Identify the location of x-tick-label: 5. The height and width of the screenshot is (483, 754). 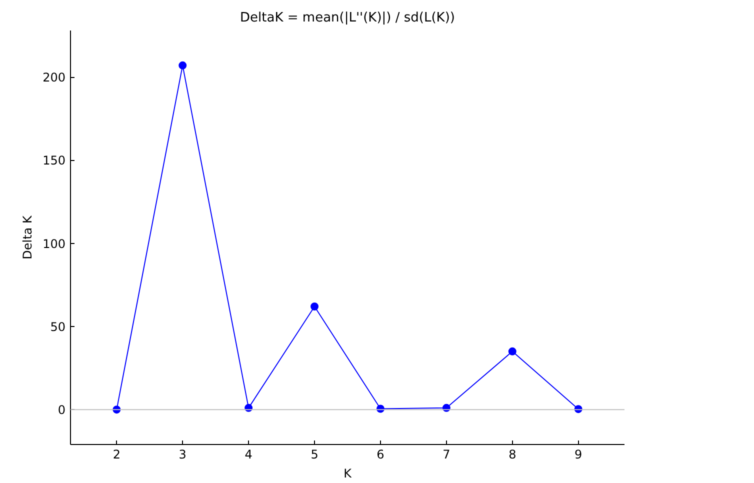
(314, 455).